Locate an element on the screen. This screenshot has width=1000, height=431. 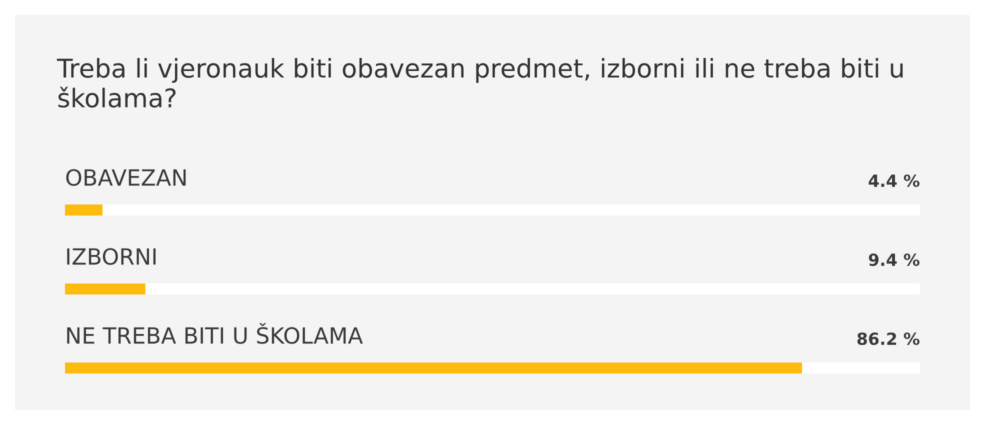
data-label: 9.4 % is located at coordinates (894, 259).